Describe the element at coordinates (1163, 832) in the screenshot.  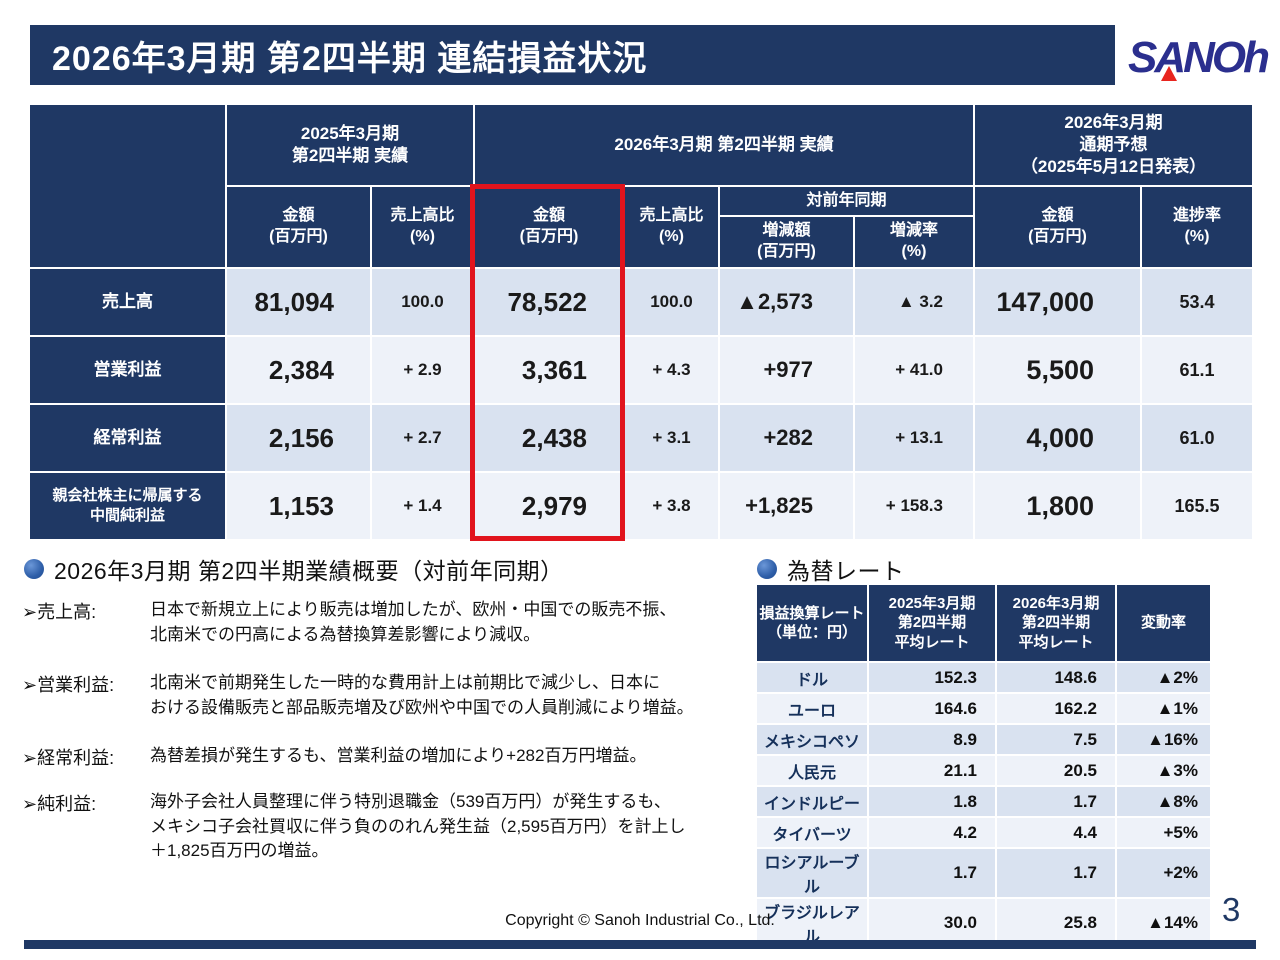
I see `fx-change: +5%` at that location.